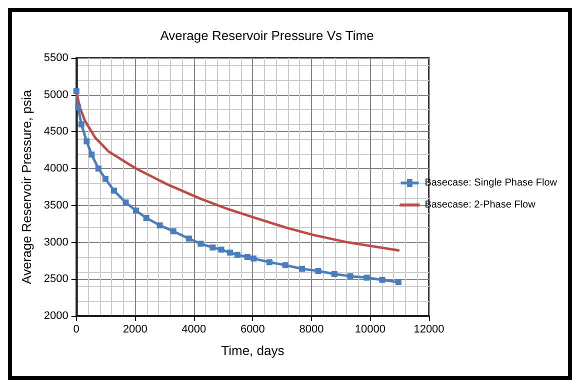 The image size is (580, 388). Describe the element at coordinates (491, 183) in the screenshot. I see `legend-label: Basecase: Single Phase Flow` at that location.